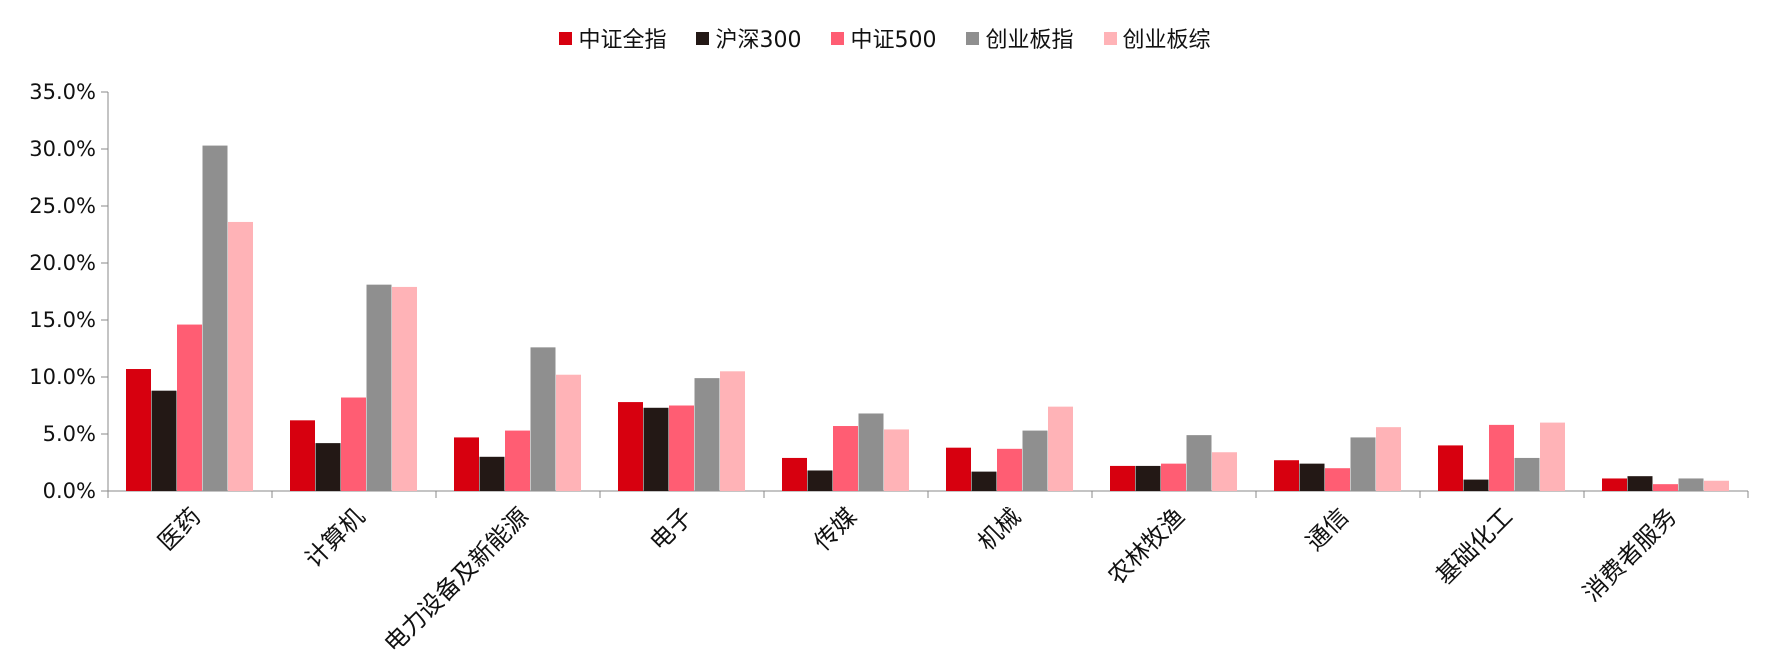  What do you see at coordinates (457, 580) in the screenshot?
I see `x-category-label: 电力设备及新能源` at bounding box center [457, 580].